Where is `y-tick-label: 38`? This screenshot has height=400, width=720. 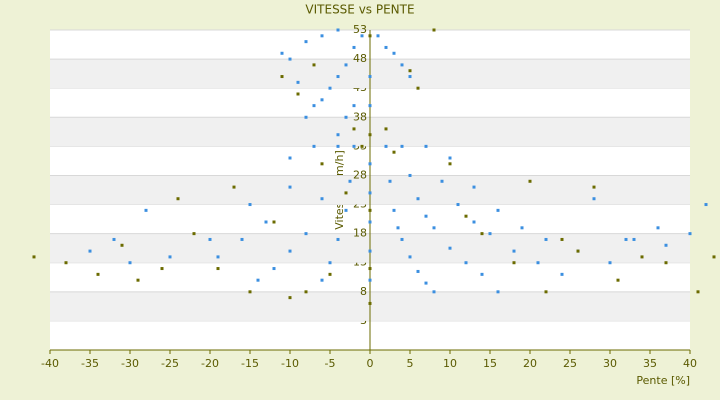 y-tick-label: 38 is located at coordinates (360, 116).